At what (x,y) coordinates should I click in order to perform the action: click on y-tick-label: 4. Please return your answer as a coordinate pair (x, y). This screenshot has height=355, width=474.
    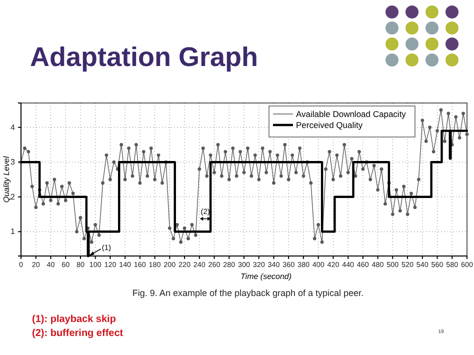
    Looking at the image, I should click on (13, 127).